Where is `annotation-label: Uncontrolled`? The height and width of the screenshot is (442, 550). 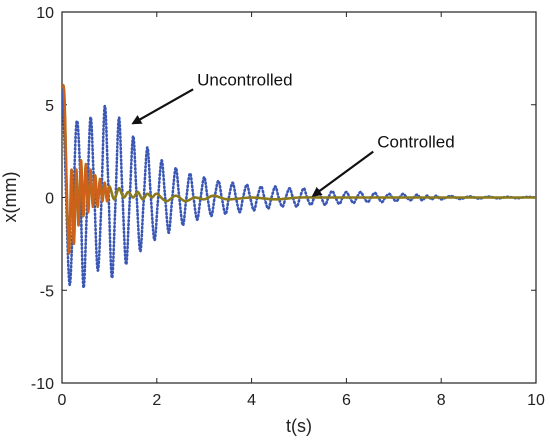 annotation-label: Uncontrolled is located at coordinates (244, 79).